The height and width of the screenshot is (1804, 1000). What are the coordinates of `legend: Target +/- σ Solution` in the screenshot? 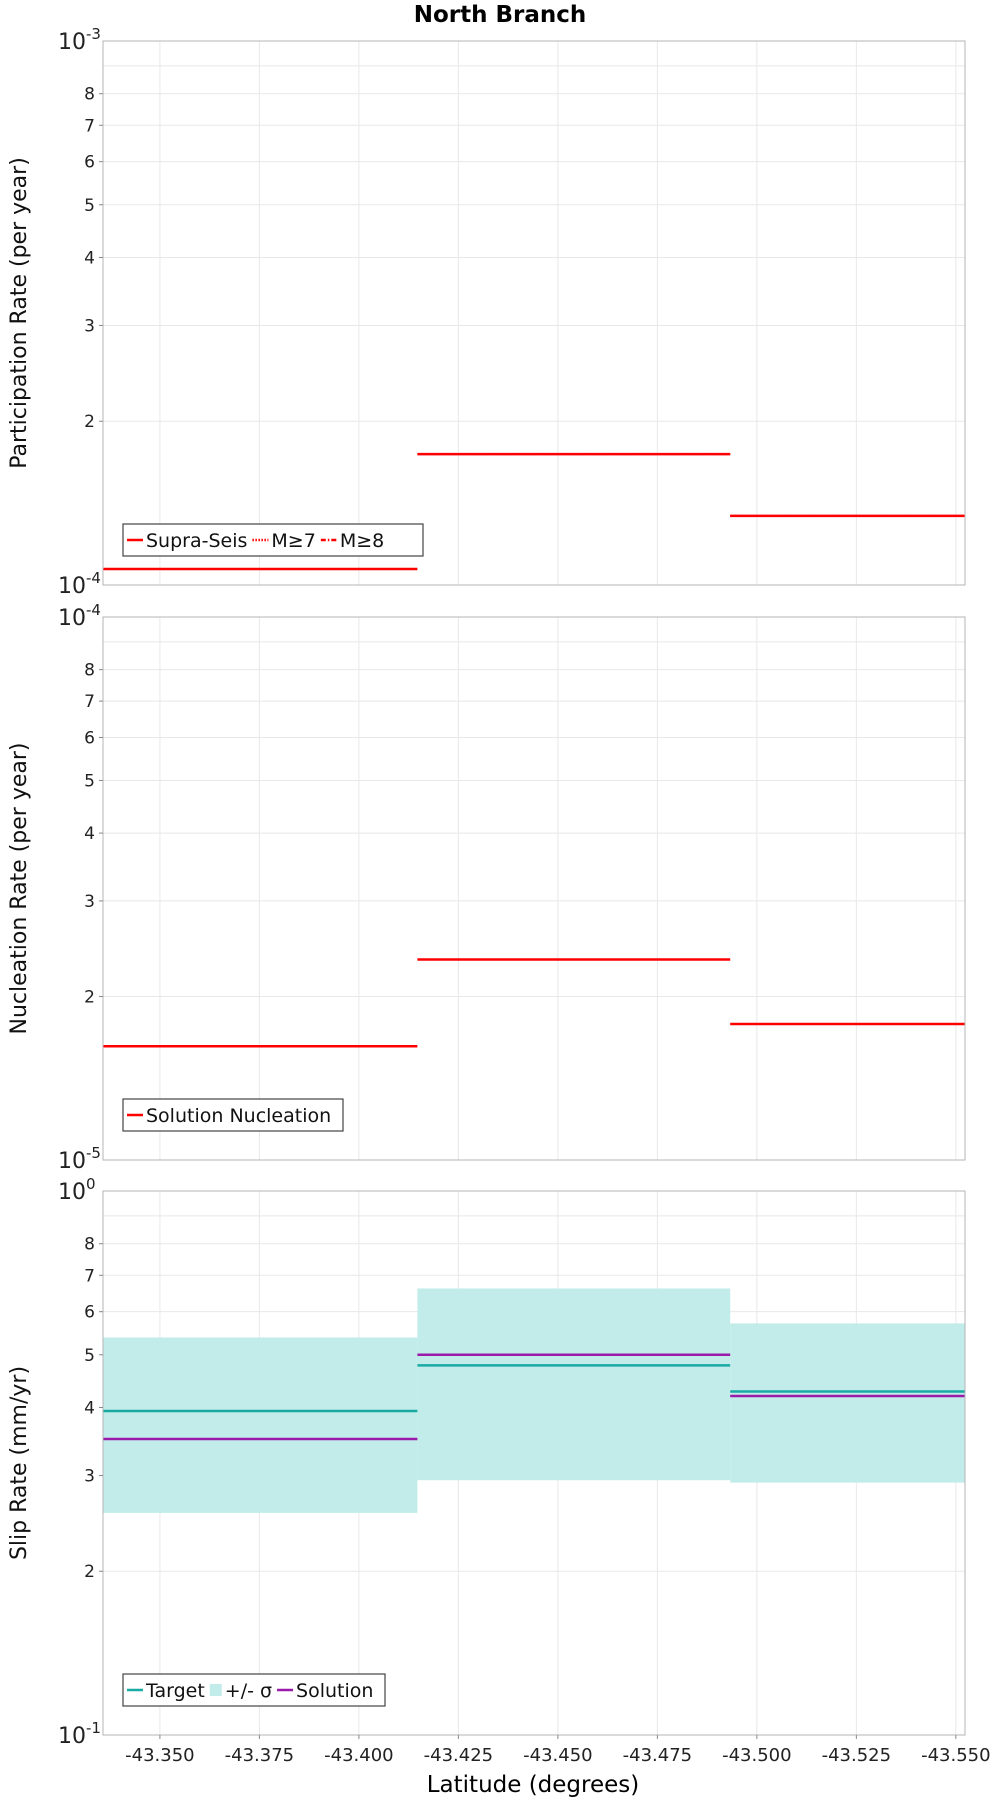 It's located at (254, 1690).